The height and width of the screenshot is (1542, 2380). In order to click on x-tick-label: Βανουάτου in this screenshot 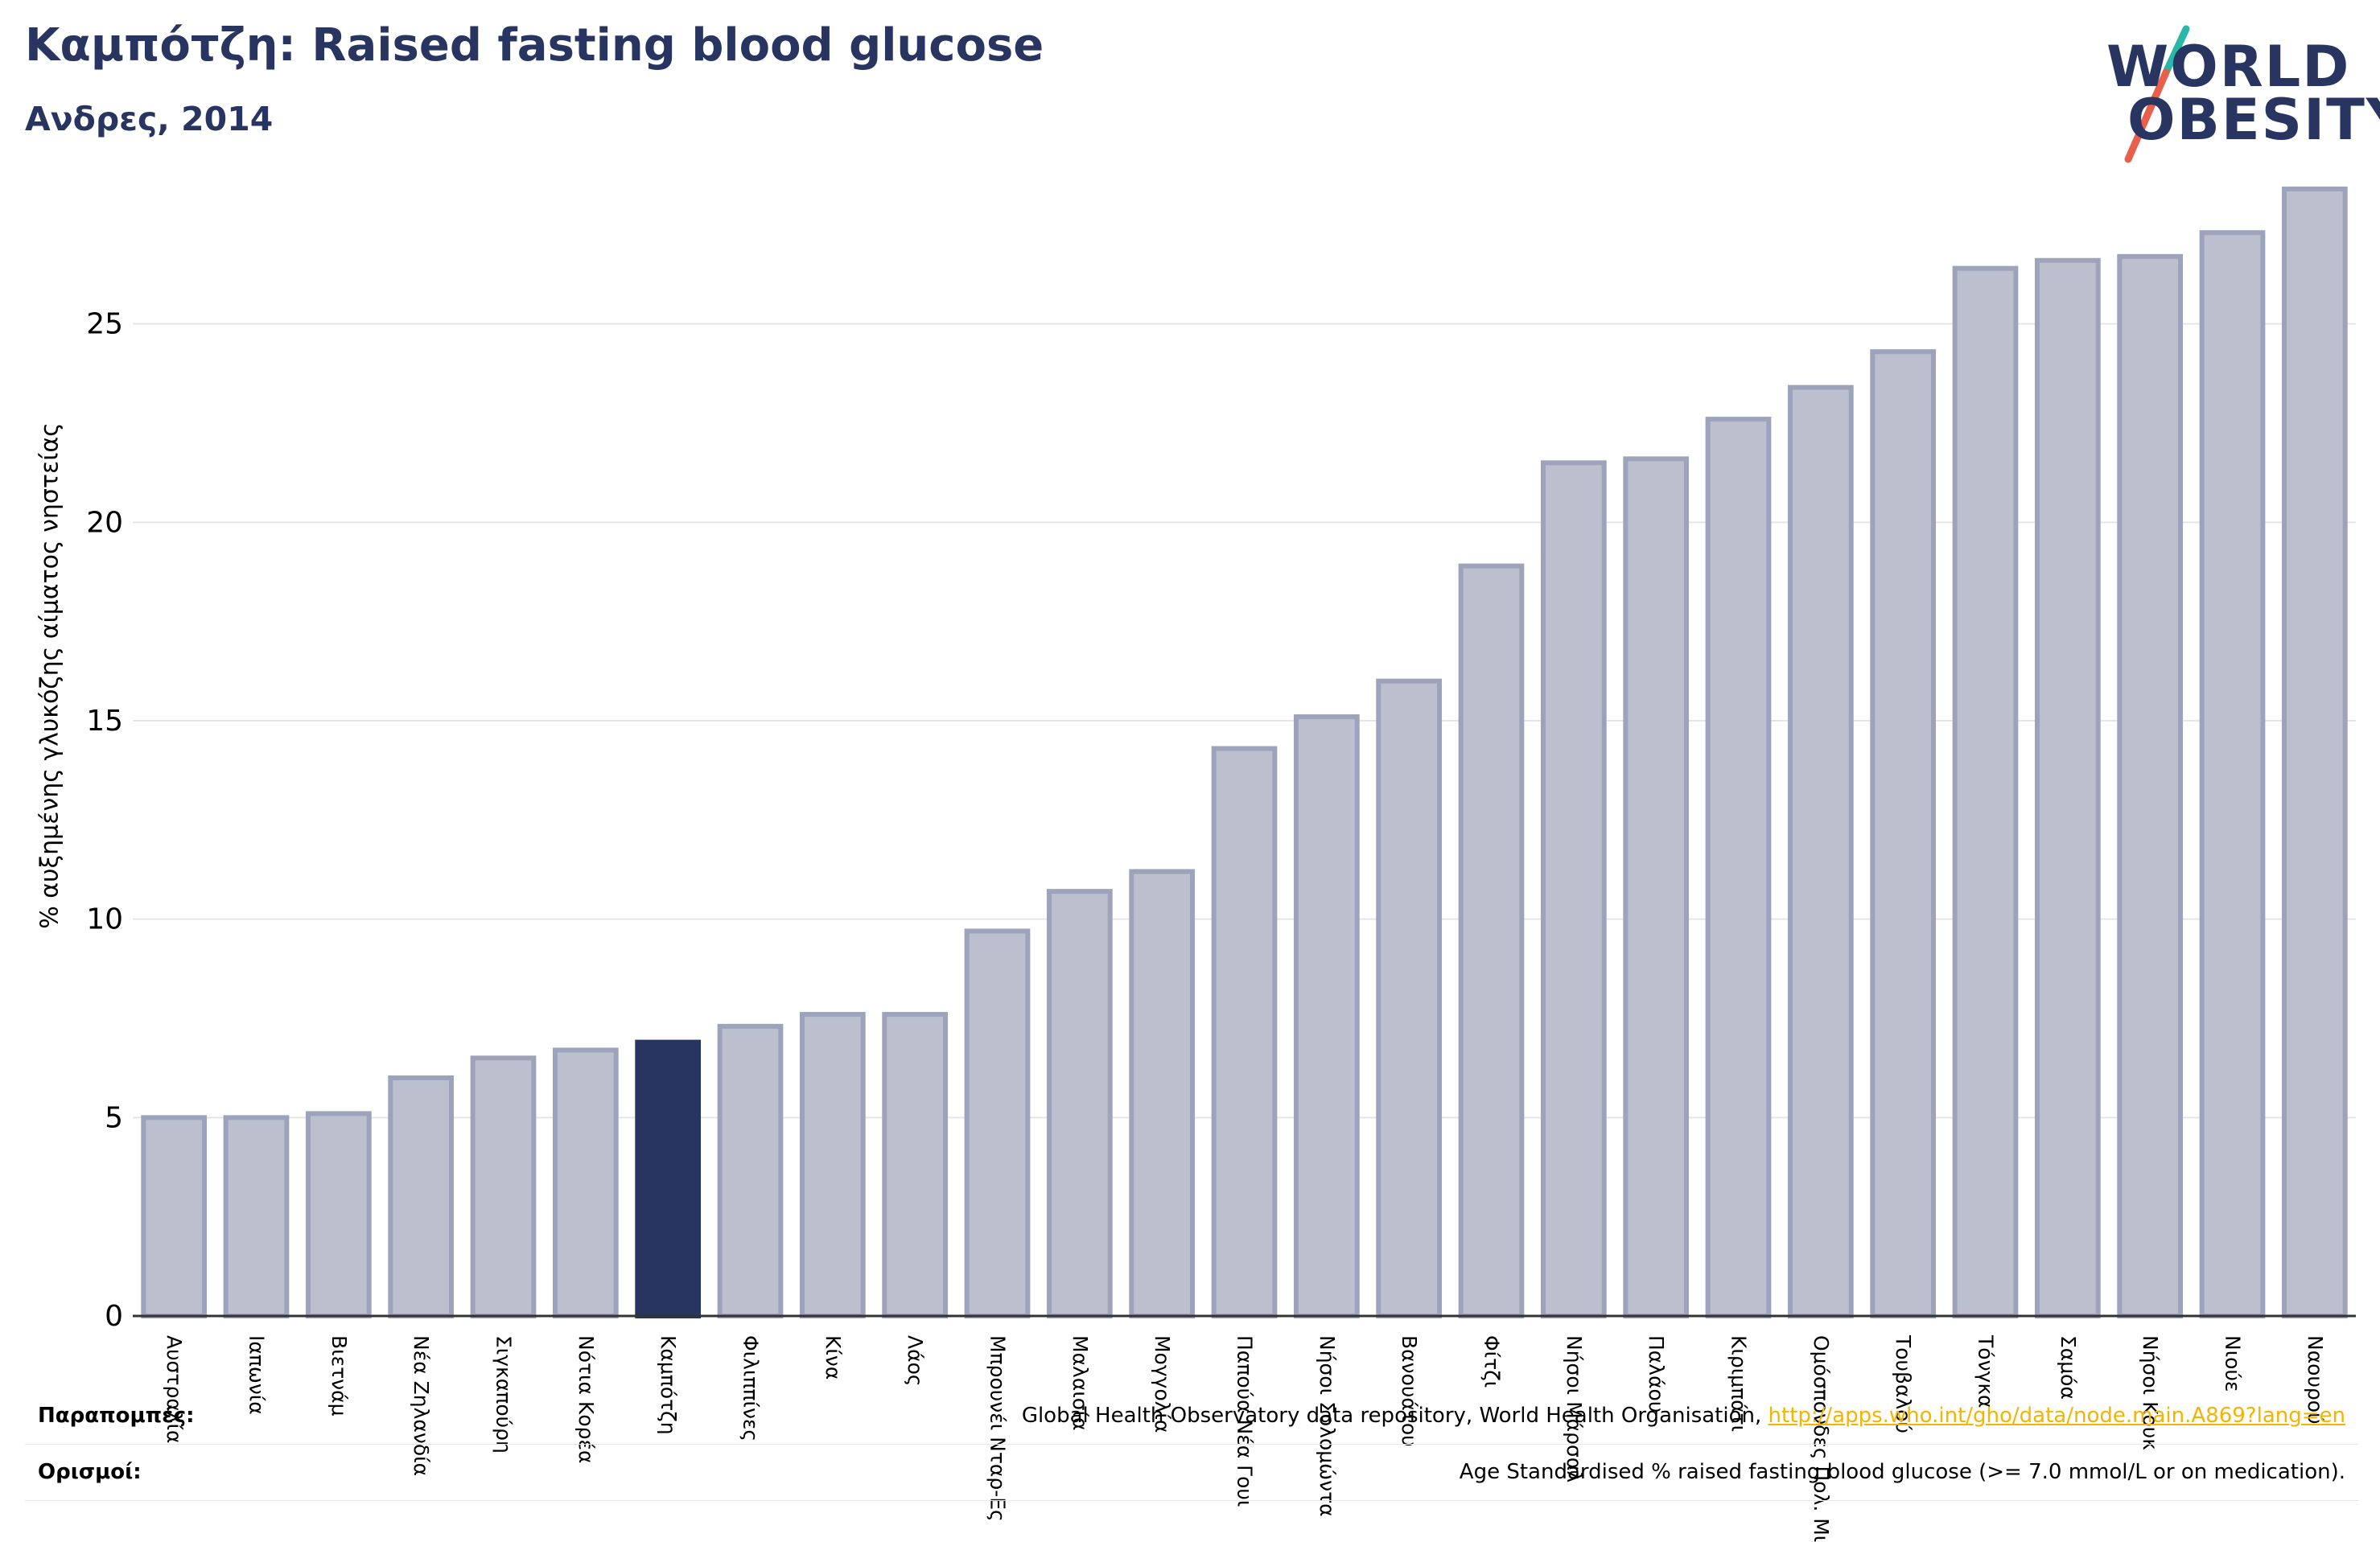, I will do `click(1409, 1391)`.